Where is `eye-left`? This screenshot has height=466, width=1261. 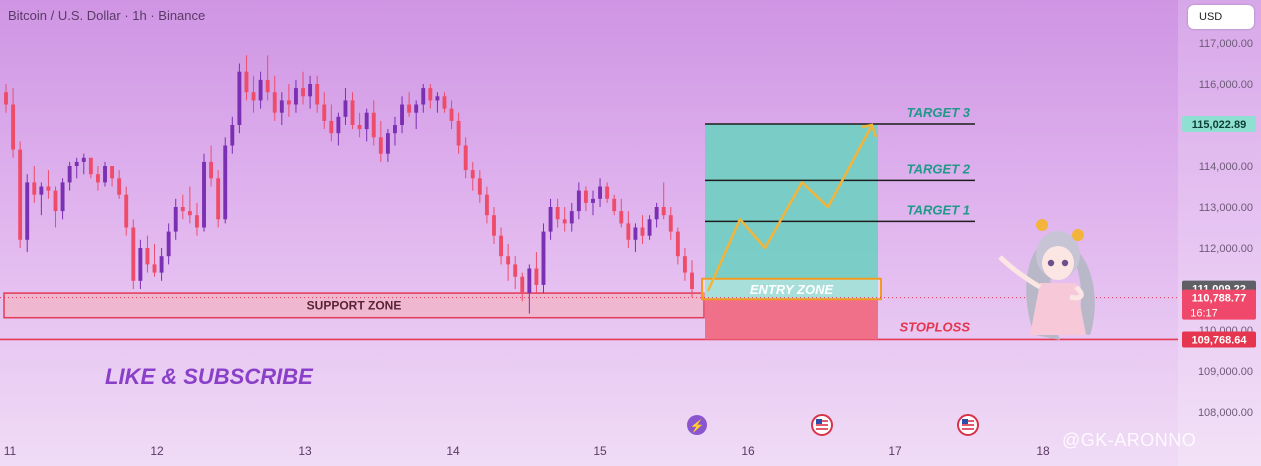
eye-left is located at coordinates (1051, 263).